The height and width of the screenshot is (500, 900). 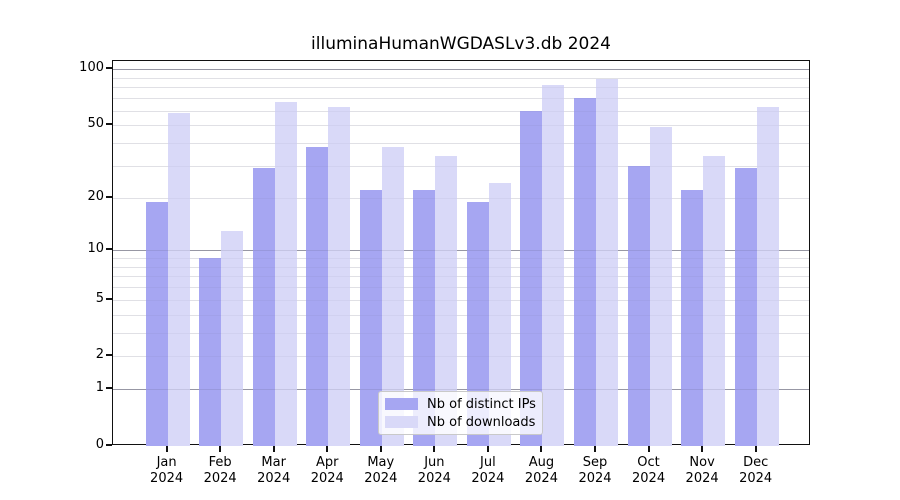 What do you see at coordinates (95, 124) in the screenshot?
I see `y-axis-tick-label: 50` at bounding box center [95, 124].